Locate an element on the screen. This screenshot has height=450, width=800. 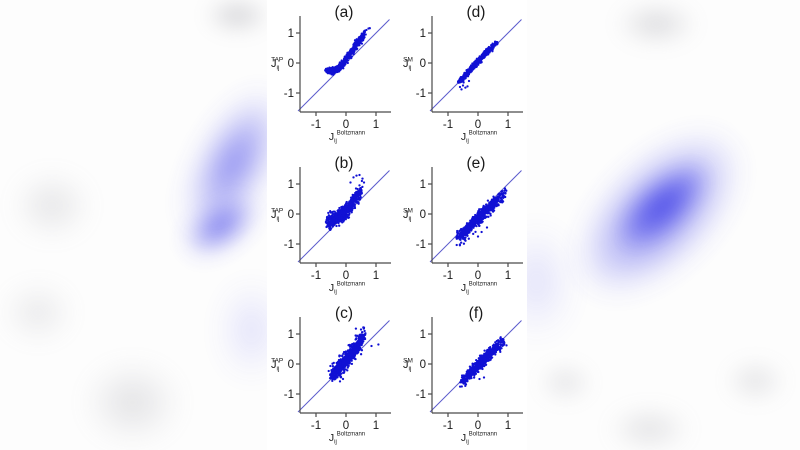
panel-title: (a) is located at coordinates (344, 12).